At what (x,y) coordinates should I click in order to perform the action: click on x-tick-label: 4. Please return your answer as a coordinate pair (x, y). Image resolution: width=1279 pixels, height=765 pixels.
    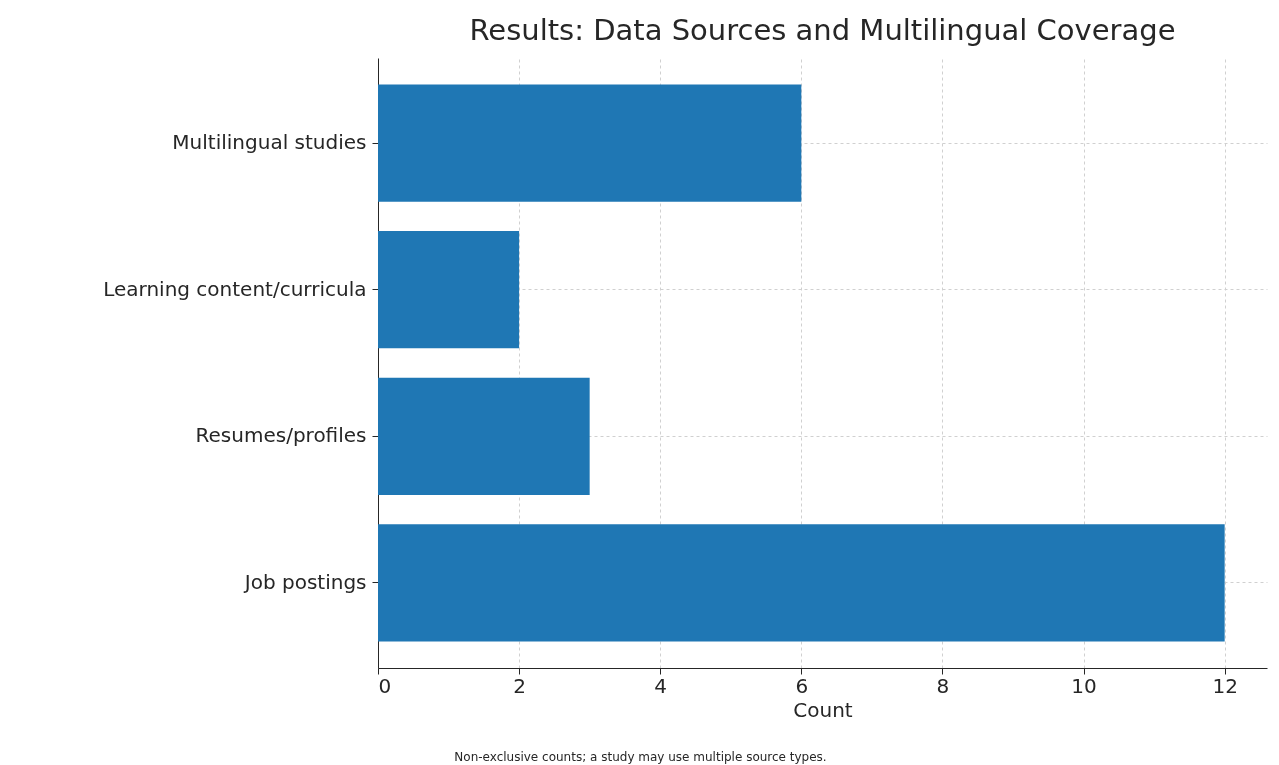
    Looking at the image, I should click on (661, 685).